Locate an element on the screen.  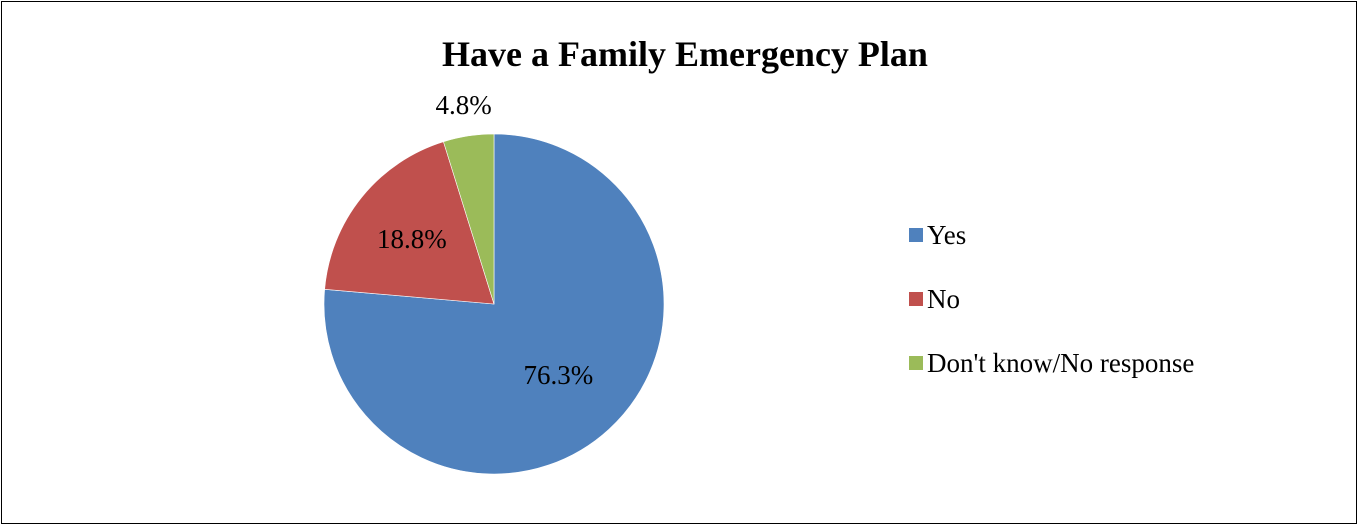
legend-label-yes: Yes is located at coordinates (947, 235).